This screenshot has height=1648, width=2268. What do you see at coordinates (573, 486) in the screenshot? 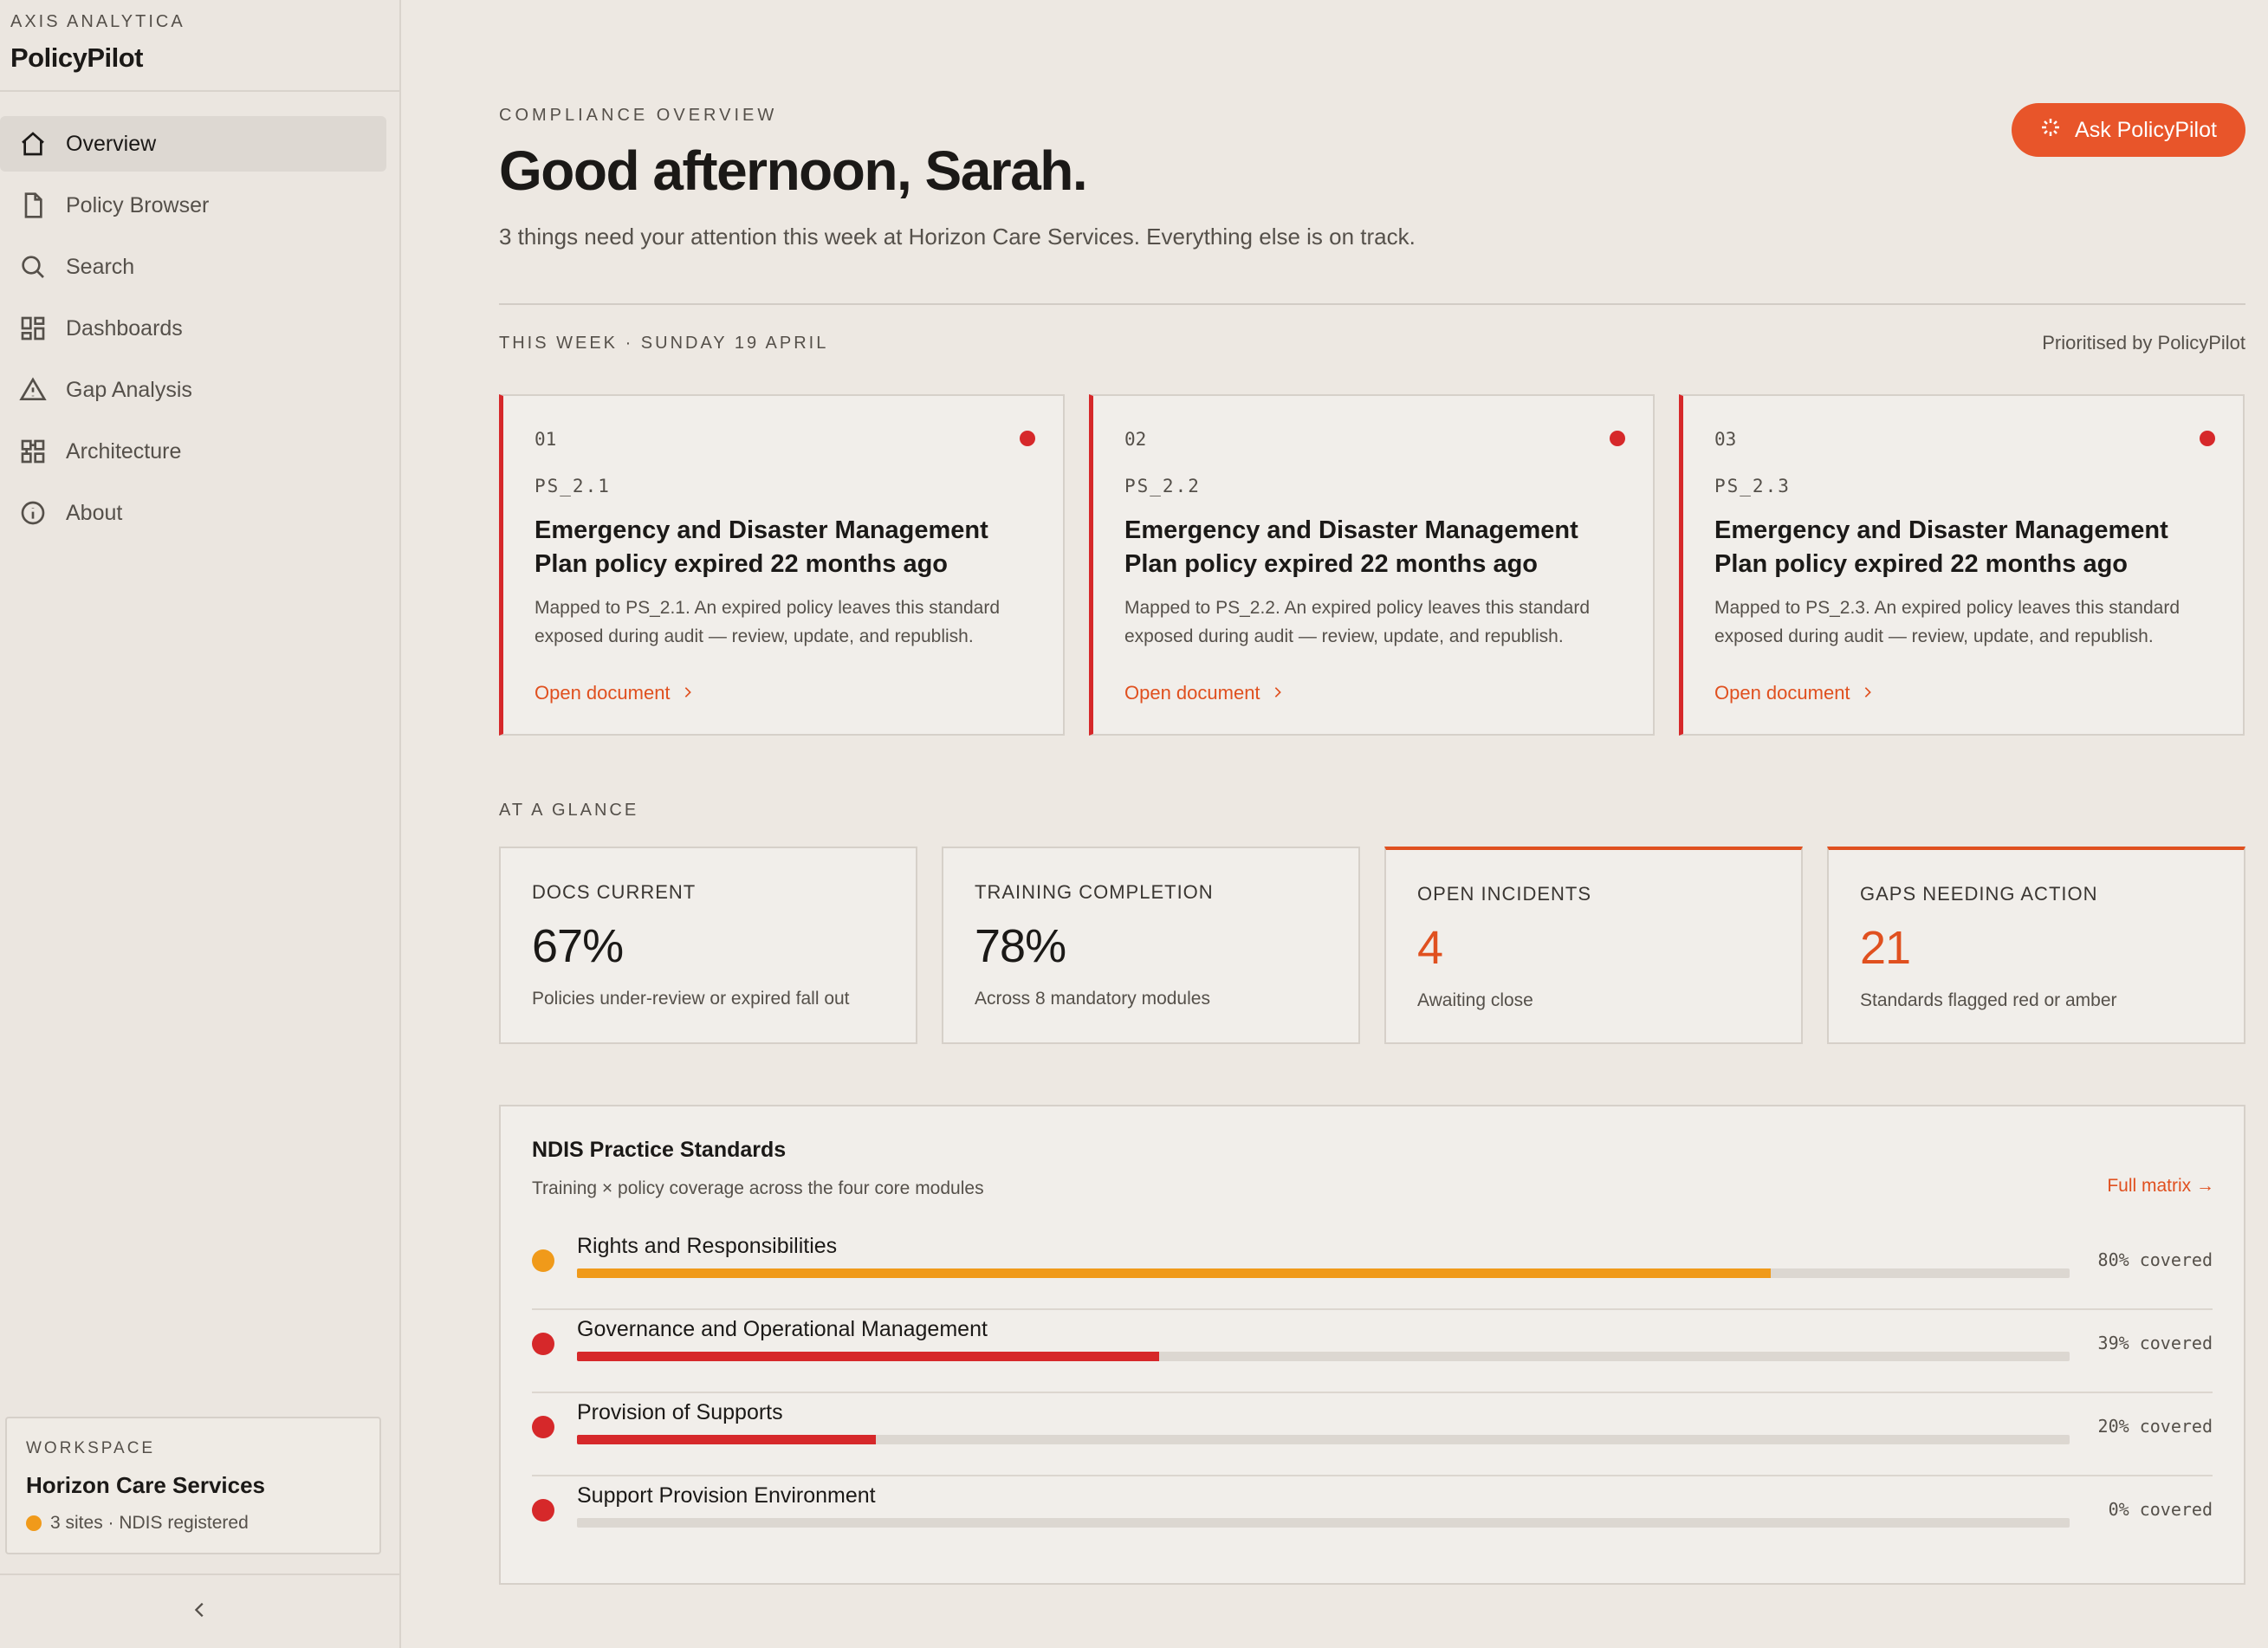
I see `card-code: PS_2.1` at bounding box center [573, 486].